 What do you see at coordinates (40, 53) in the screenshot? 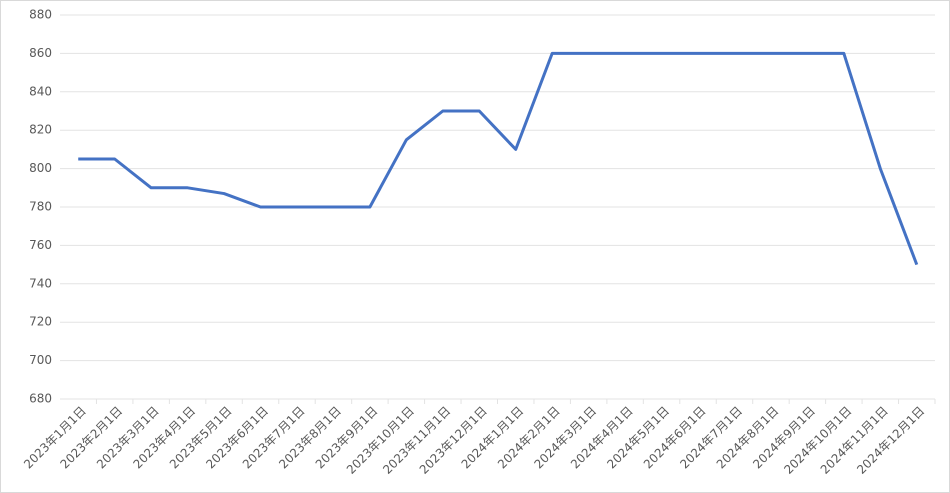
I see `y-tick-label: 860` at bounding box center [40, 53].